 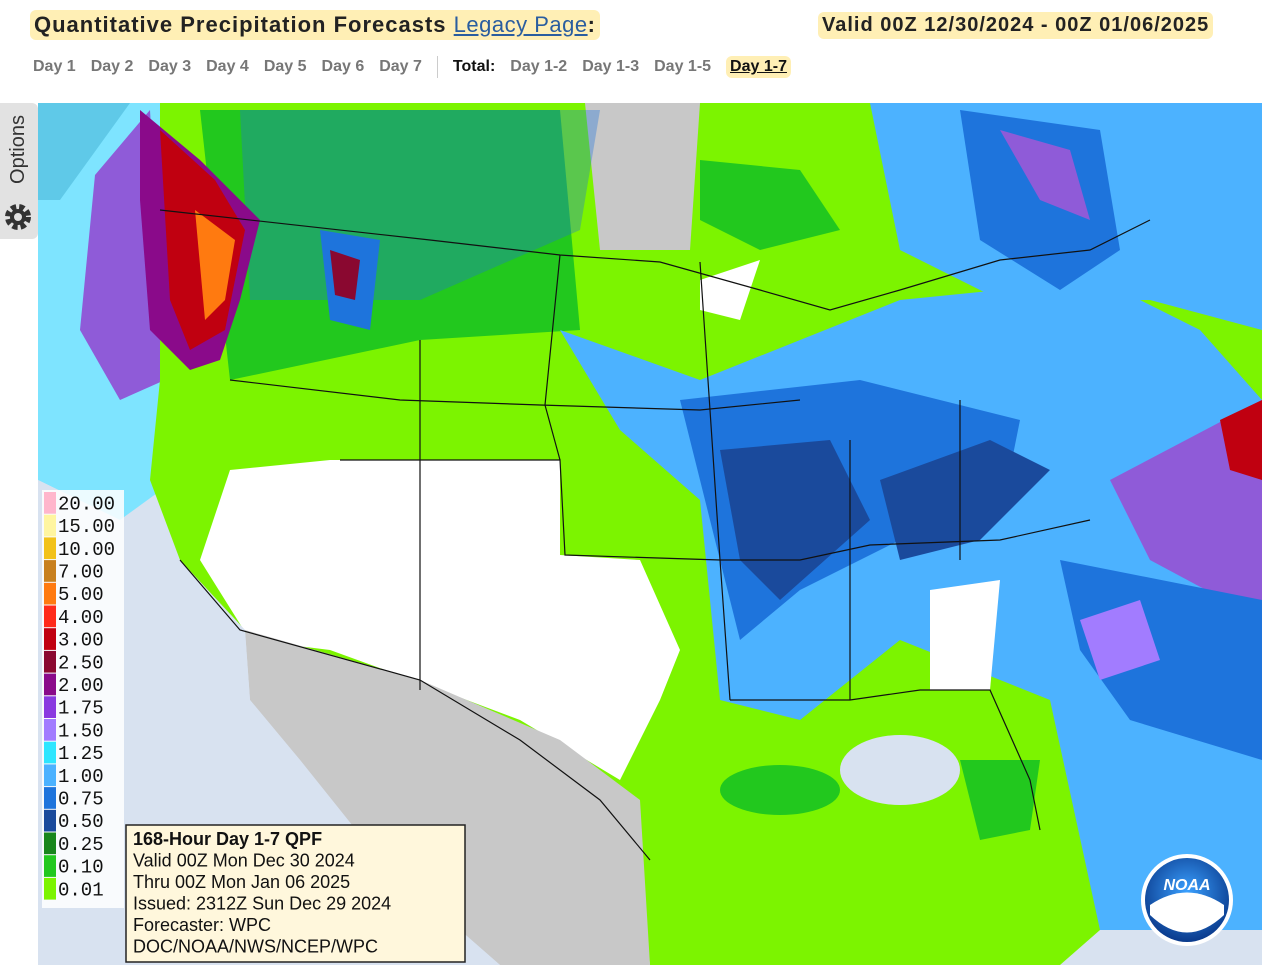 What do you see at coordinates (520, 24) in the screenshot?
I see `legacy-link: Legacy Page` at bounding box center [520, 24].